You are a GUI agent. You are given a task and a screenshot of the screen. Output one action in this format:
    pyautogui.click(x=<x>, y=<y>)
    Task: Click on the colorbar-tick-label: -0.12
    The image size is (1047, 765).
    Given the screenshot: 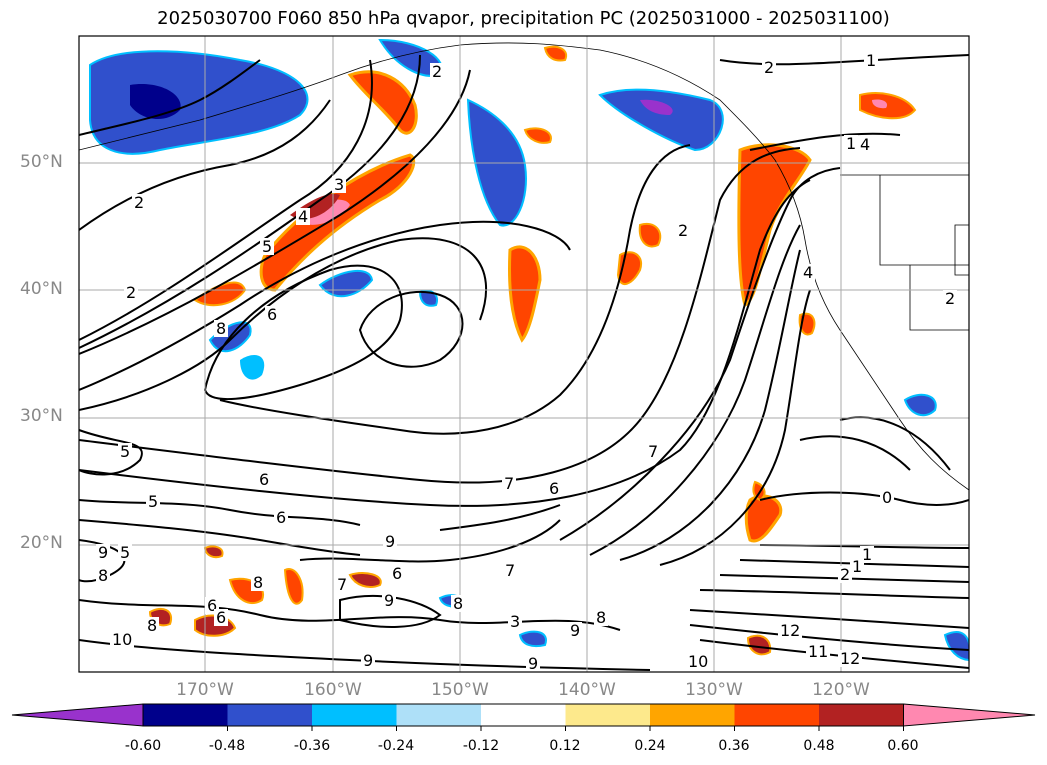 What is the action you would take?
    pyautogui.click(x=481, y=746)
    